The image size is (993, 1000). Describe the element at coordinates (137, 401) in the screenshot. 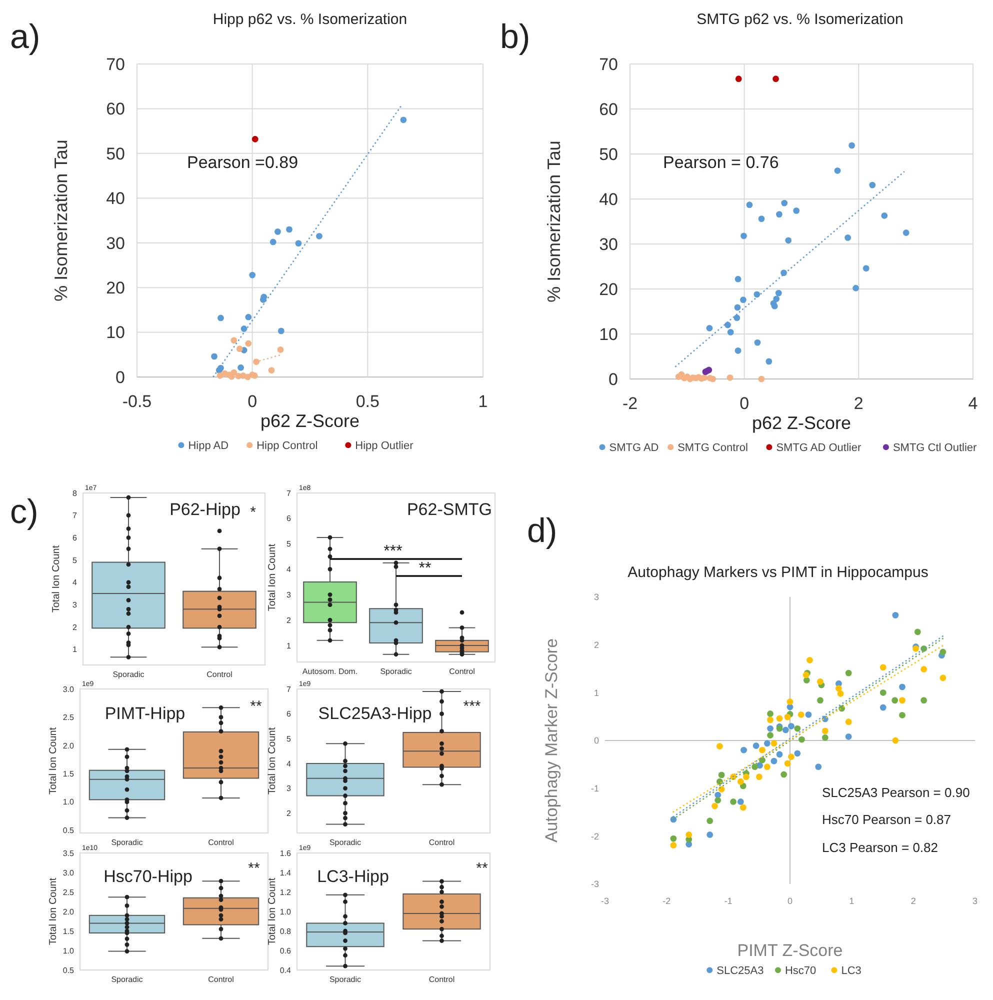

I see `x-tick-label: -0.5` at that location.